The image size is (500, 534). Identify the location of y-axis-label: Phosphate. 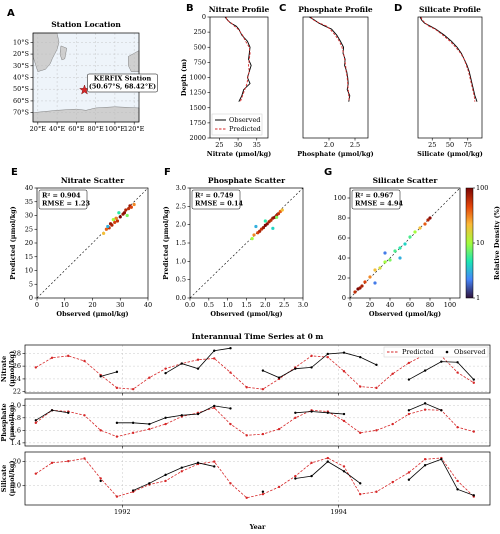
(4, 422).